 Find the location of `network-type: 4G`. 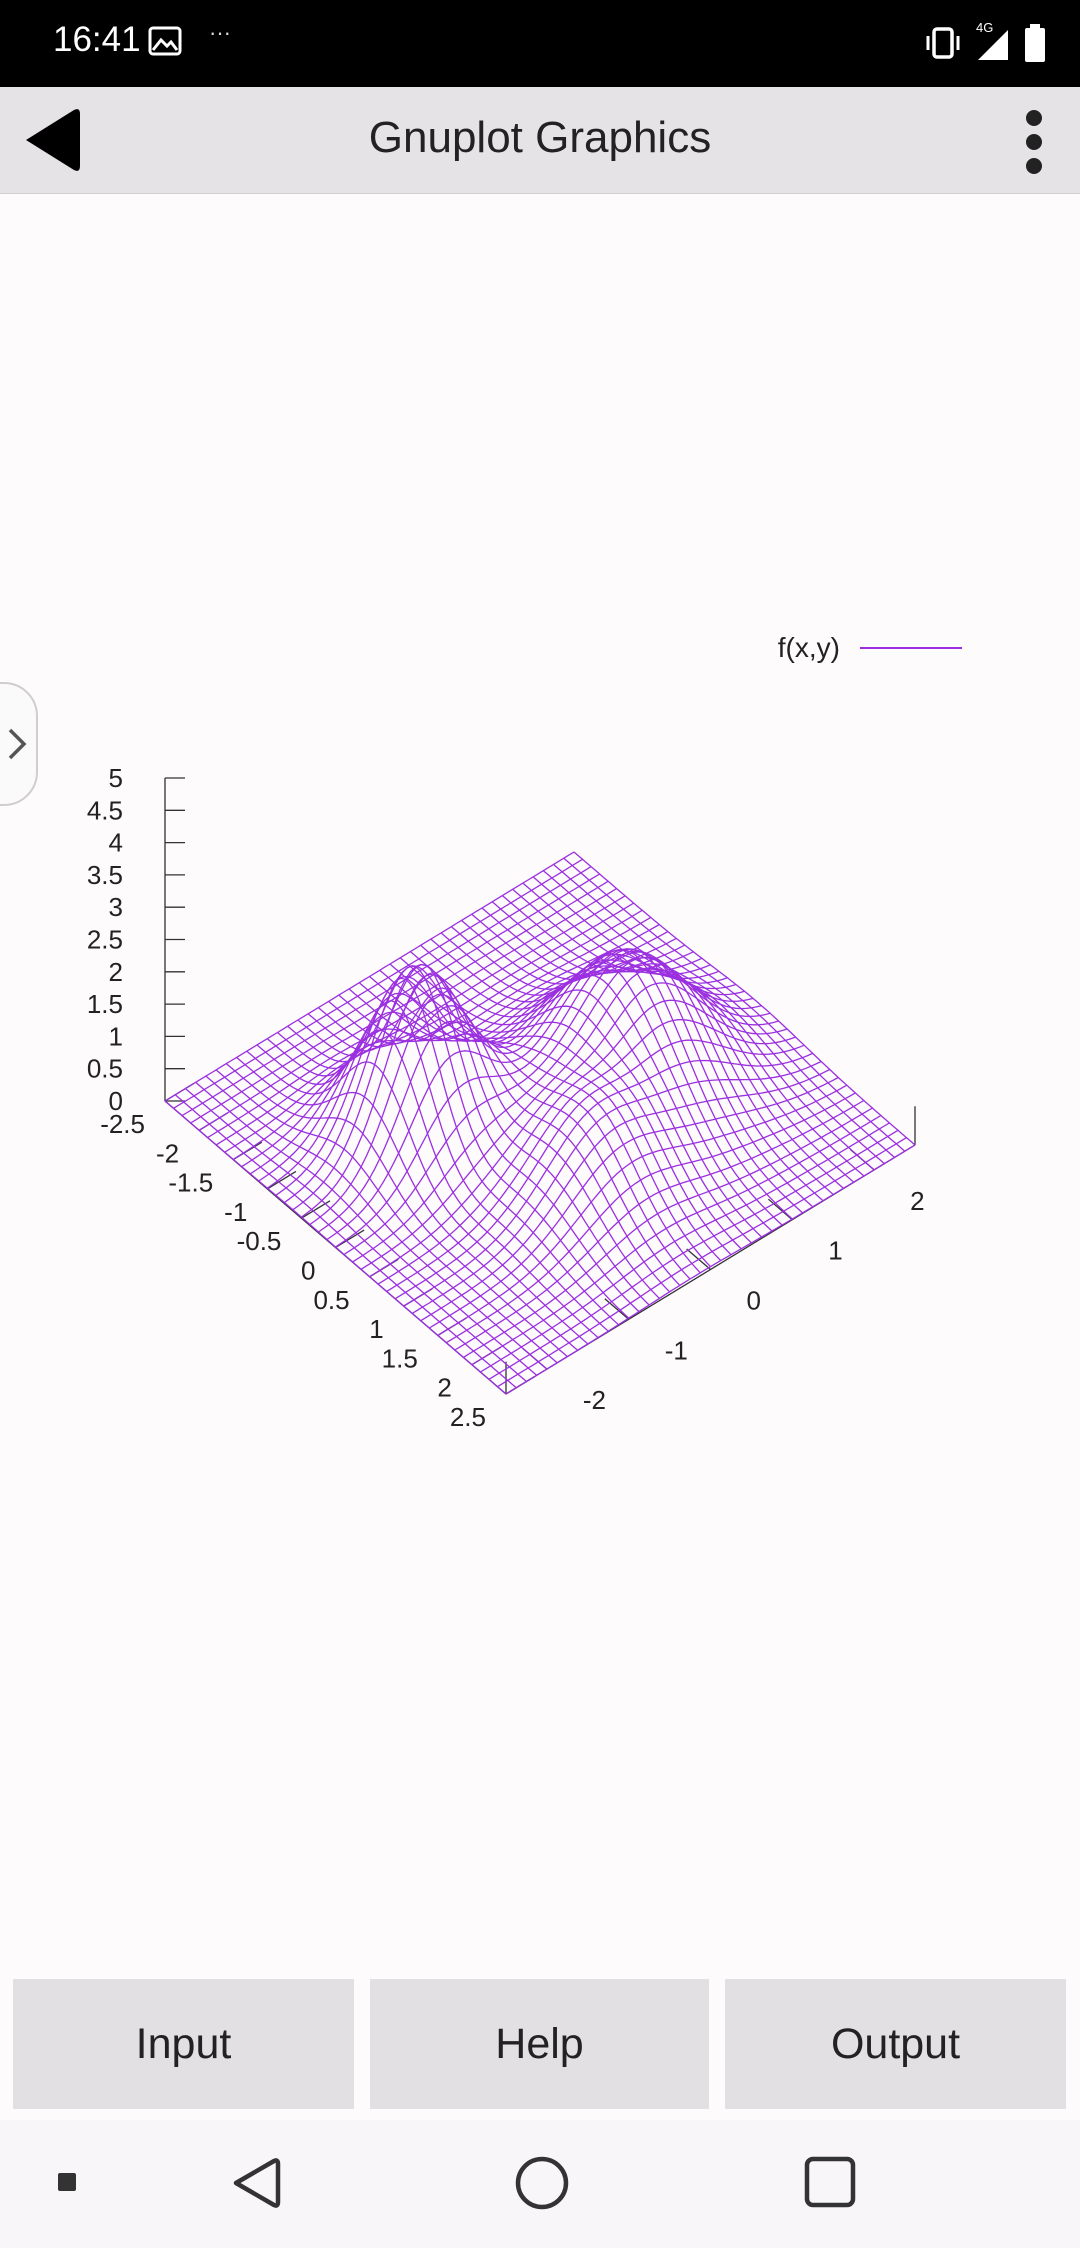

network-type: 4G is located at coordinates (985, 27).